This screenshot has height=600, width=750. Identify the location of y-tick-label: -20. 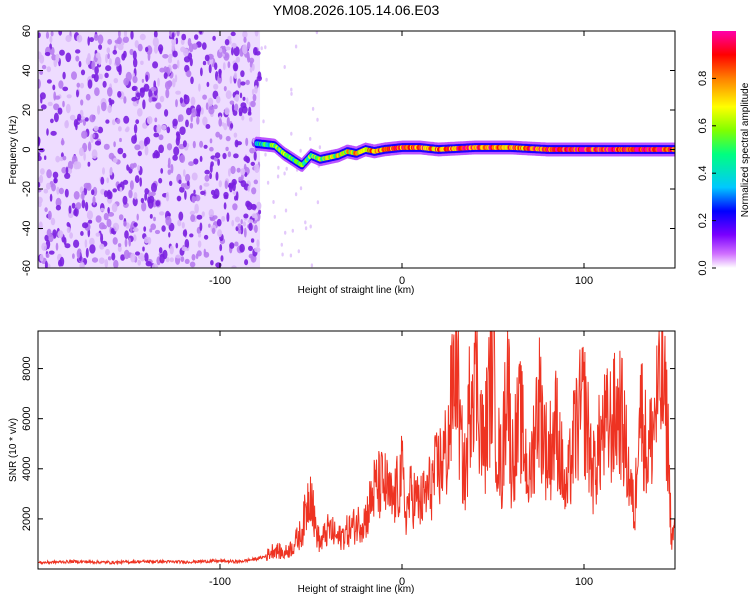
(27, 189).